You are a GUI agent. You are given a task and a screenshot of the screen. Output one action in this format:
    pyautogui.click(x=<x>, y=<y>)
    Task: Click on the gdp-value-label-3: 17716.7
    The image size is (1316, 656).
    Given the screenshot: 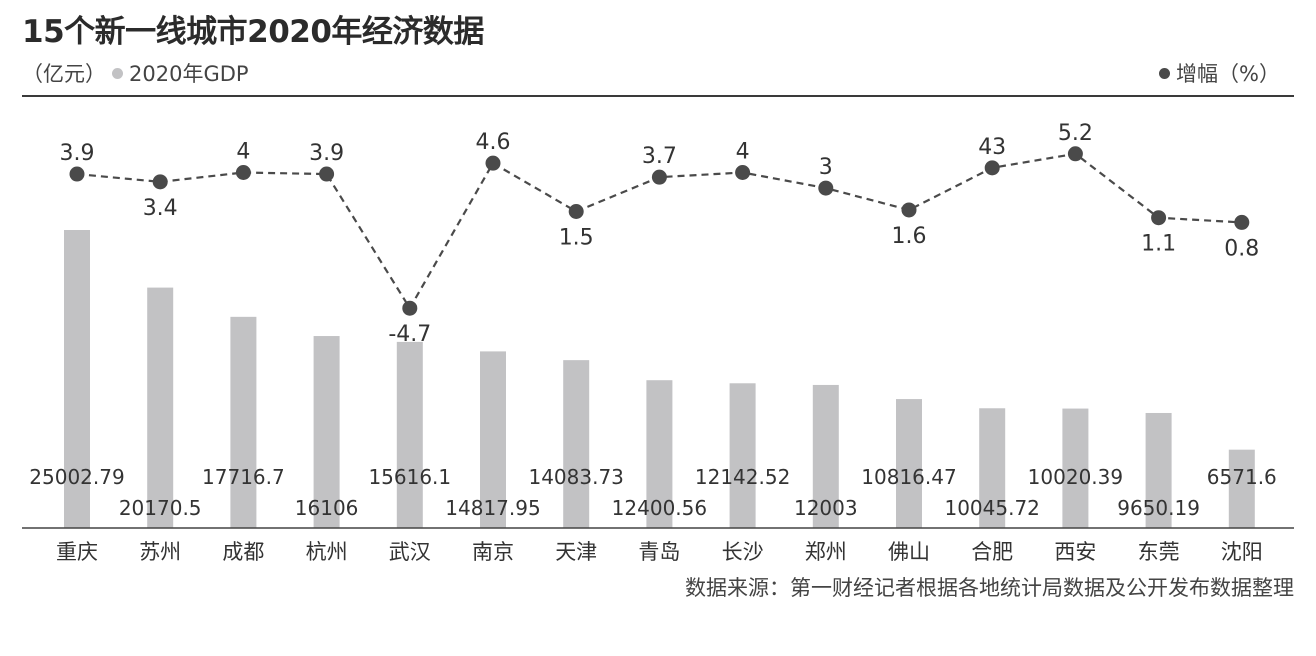 What is the action you would take?
    pyautogui.click(x=243, y=477)
    